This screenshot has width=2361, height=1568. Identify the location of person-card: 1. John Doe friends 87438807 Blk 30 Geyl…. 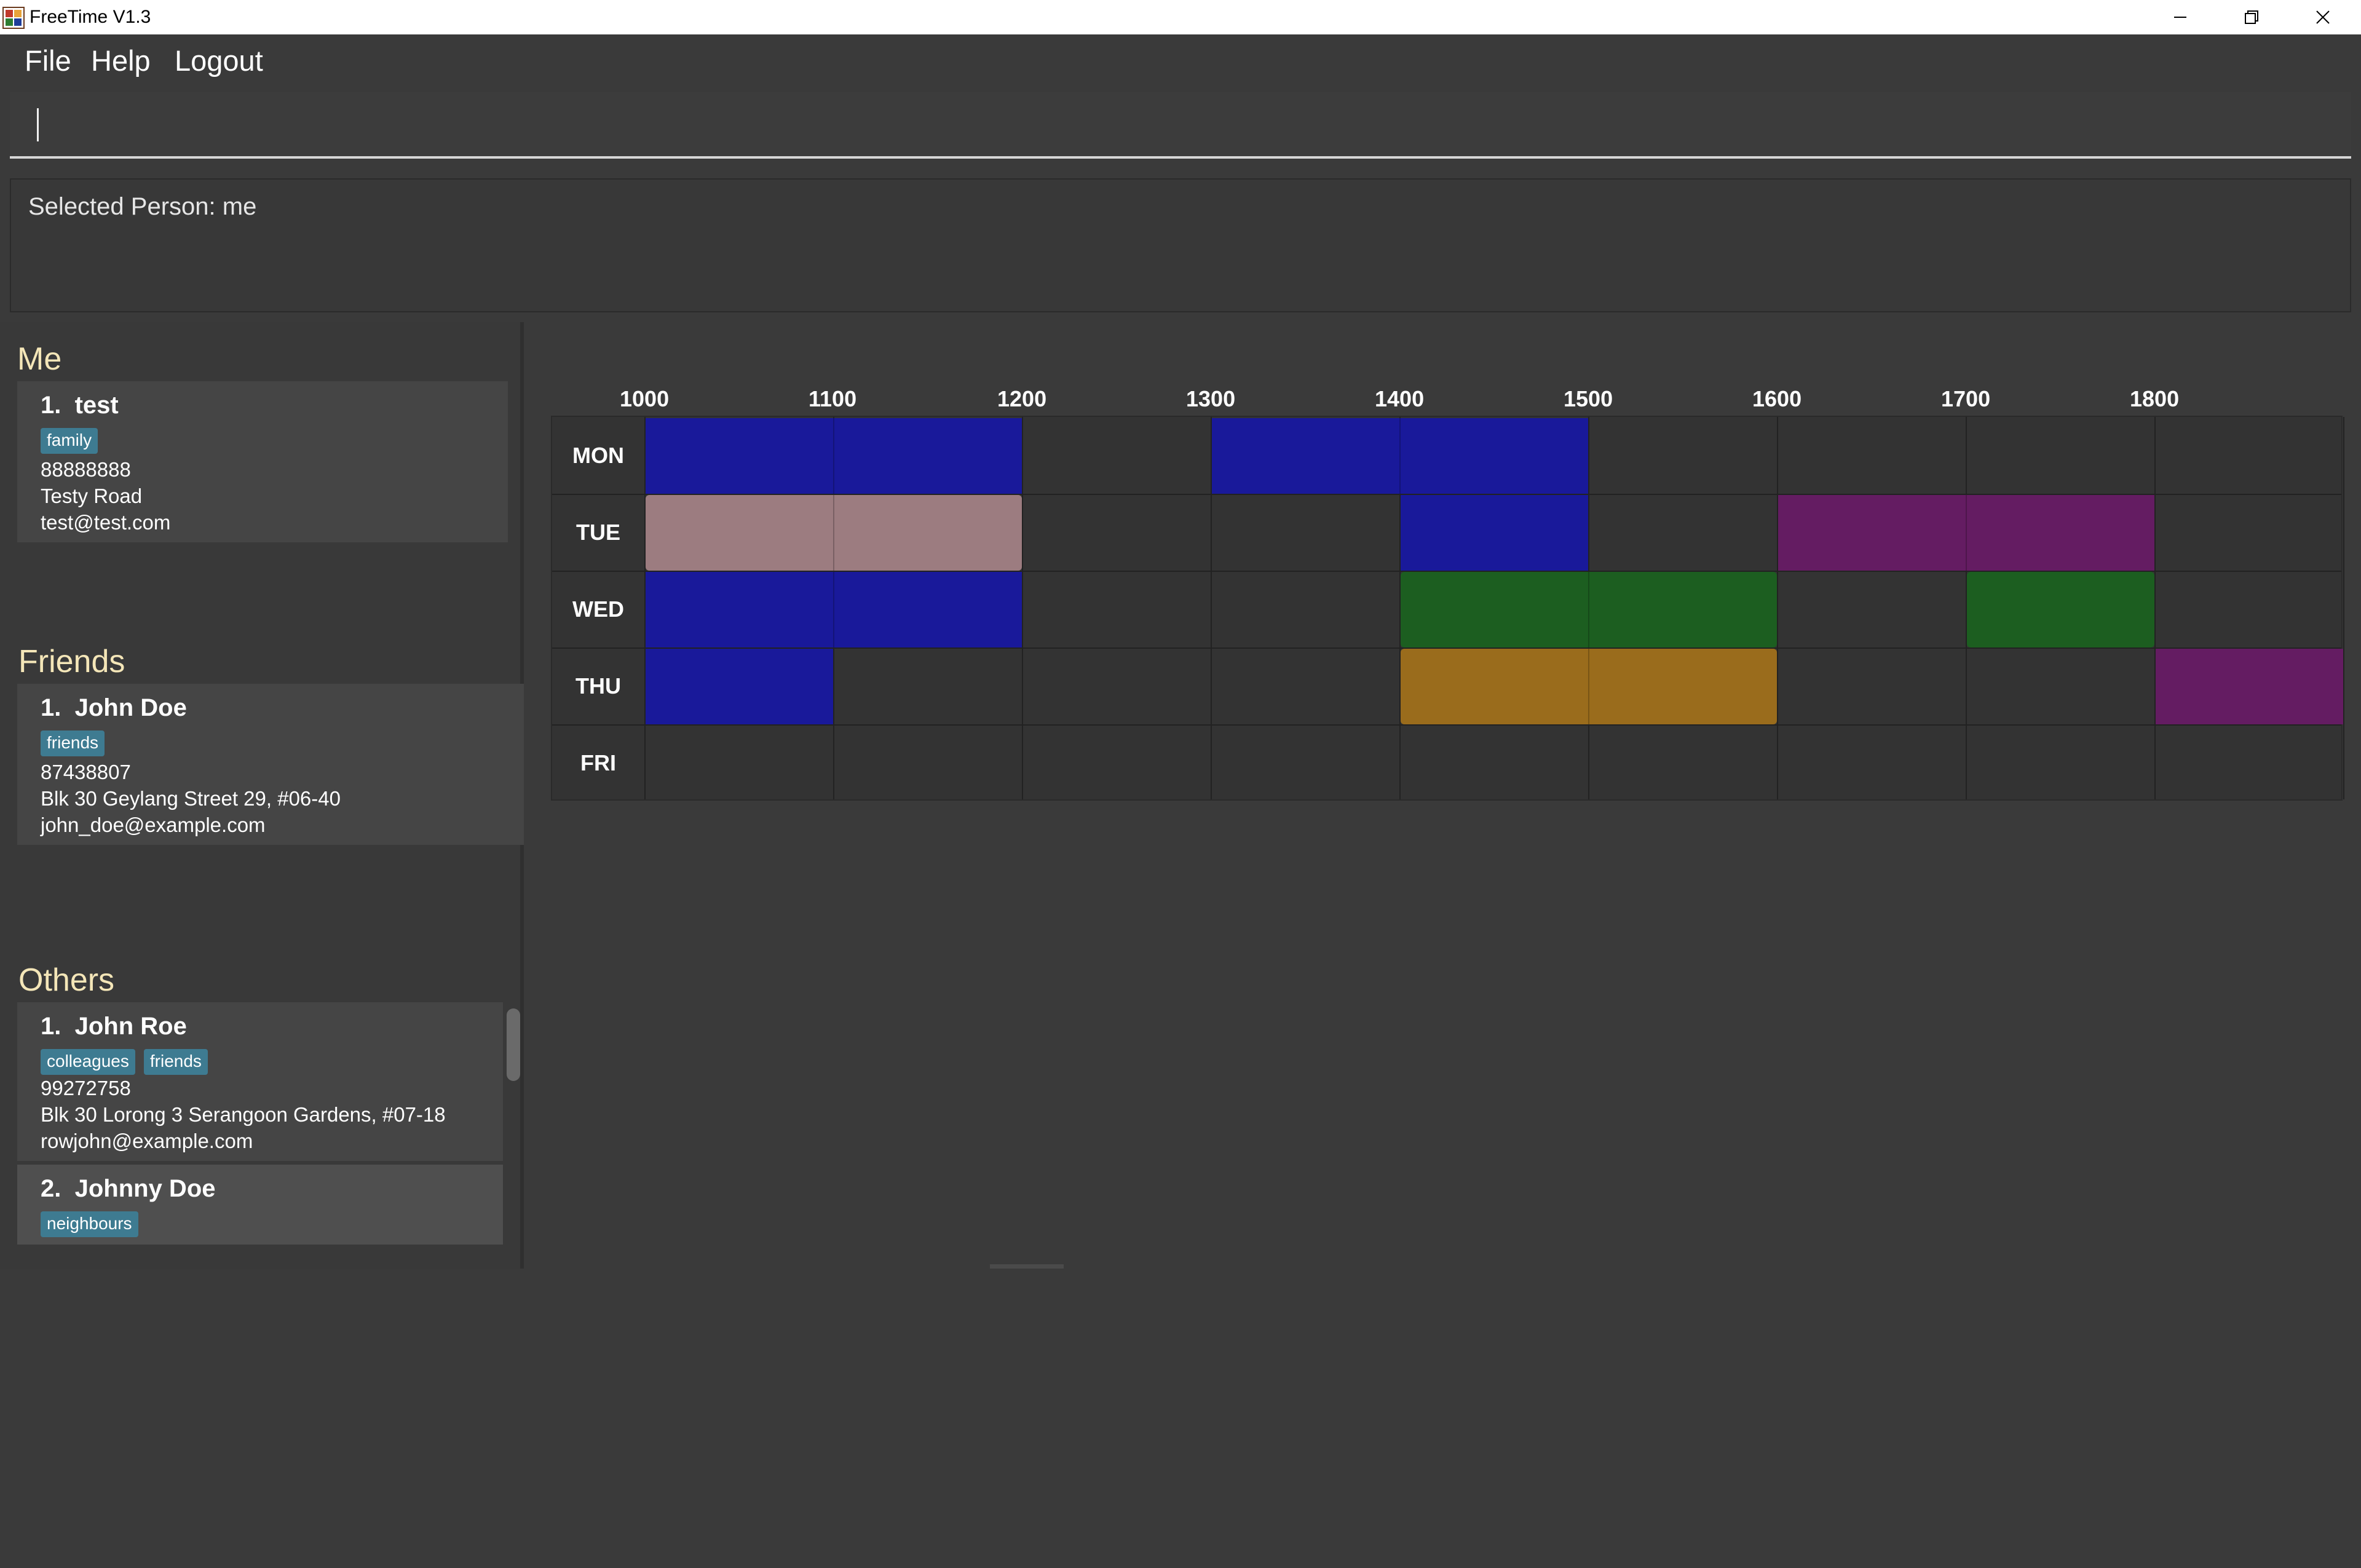
(270, 764).